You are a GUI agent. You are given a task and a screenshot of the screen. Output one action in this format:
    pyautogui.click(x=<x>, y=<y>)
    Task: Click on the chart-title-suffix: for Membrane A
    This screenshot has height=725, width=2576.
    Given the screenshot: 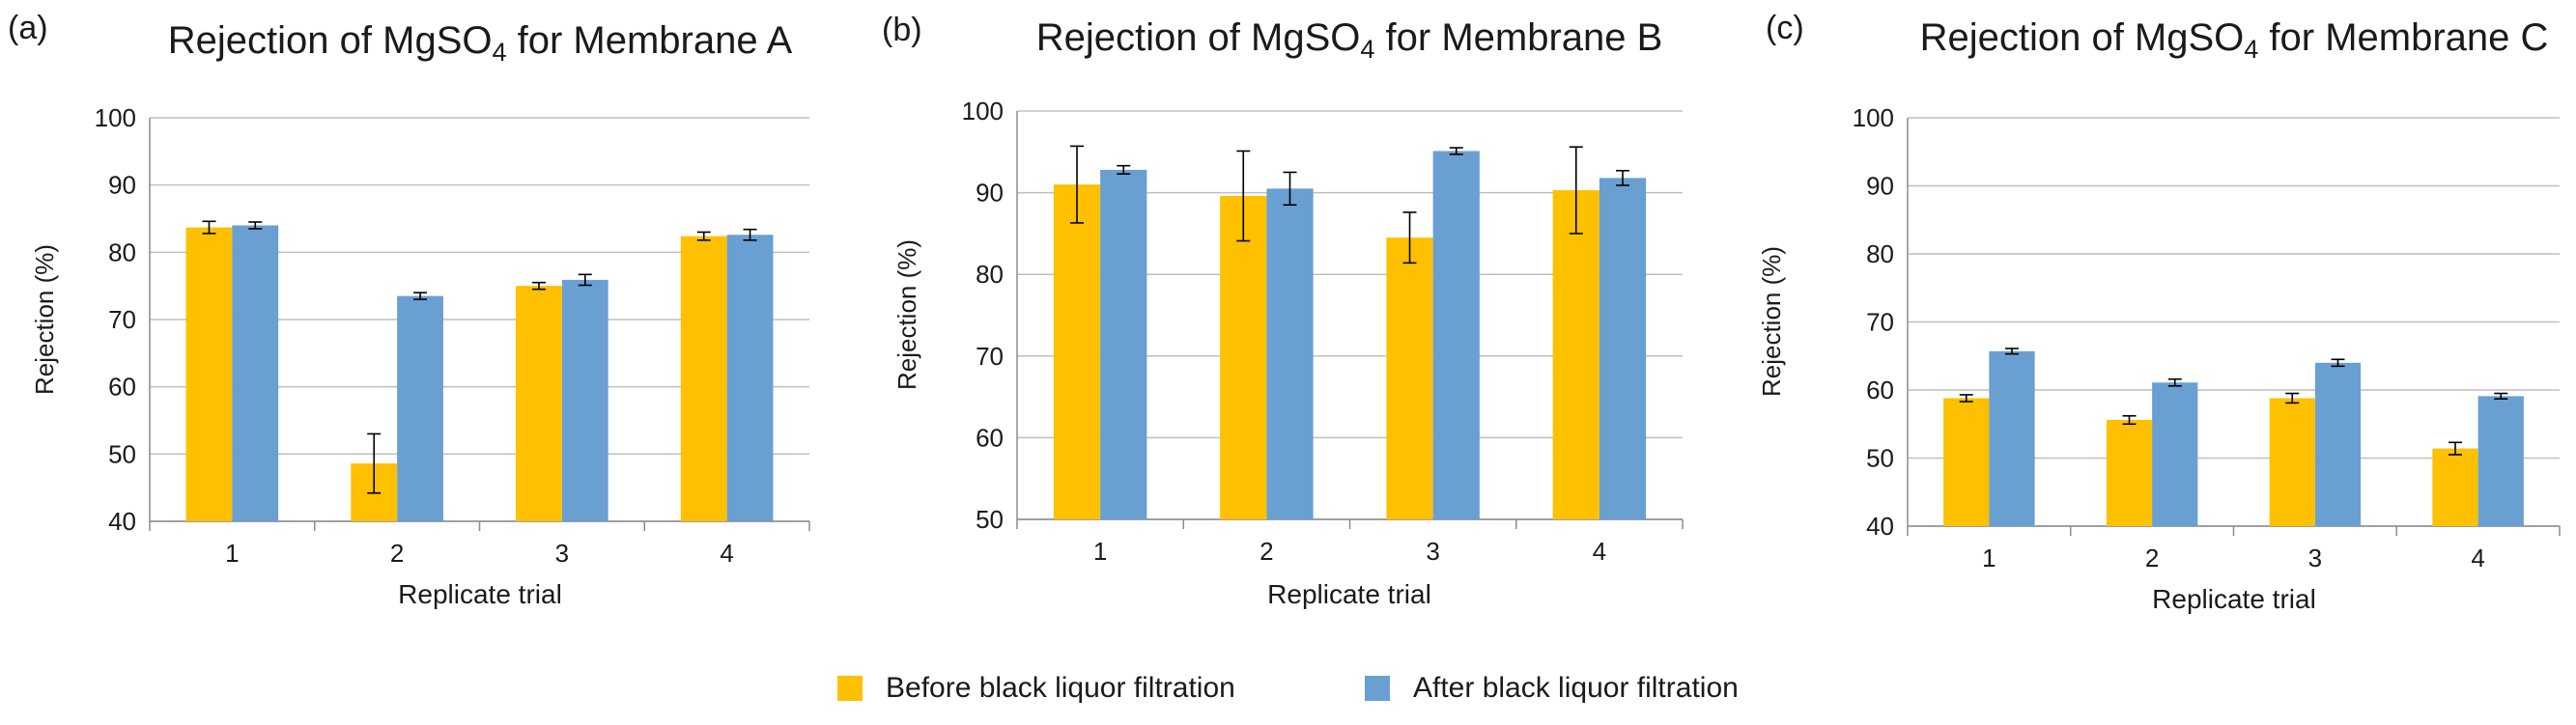 What is the action you would take?
    pyautogui.click(x=650, y=40)
    